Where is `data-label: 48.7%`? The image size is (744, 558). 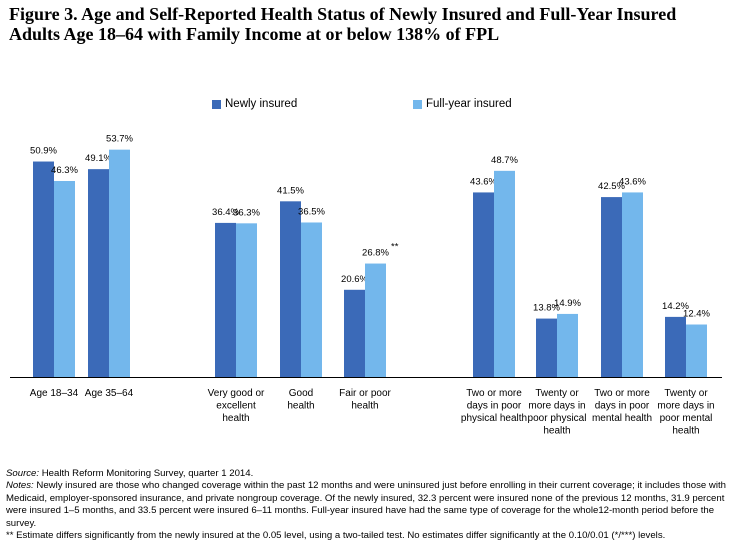
data-label: 48.7% is located at coordinates (504, 160).